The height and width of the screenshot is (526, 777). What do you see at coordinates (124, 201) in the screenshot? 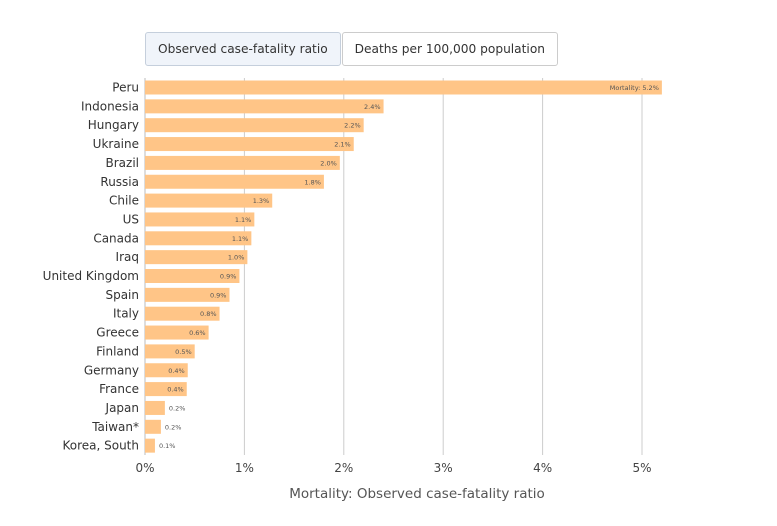
I see `category-label: Chile` at bounding box center [124, 201].